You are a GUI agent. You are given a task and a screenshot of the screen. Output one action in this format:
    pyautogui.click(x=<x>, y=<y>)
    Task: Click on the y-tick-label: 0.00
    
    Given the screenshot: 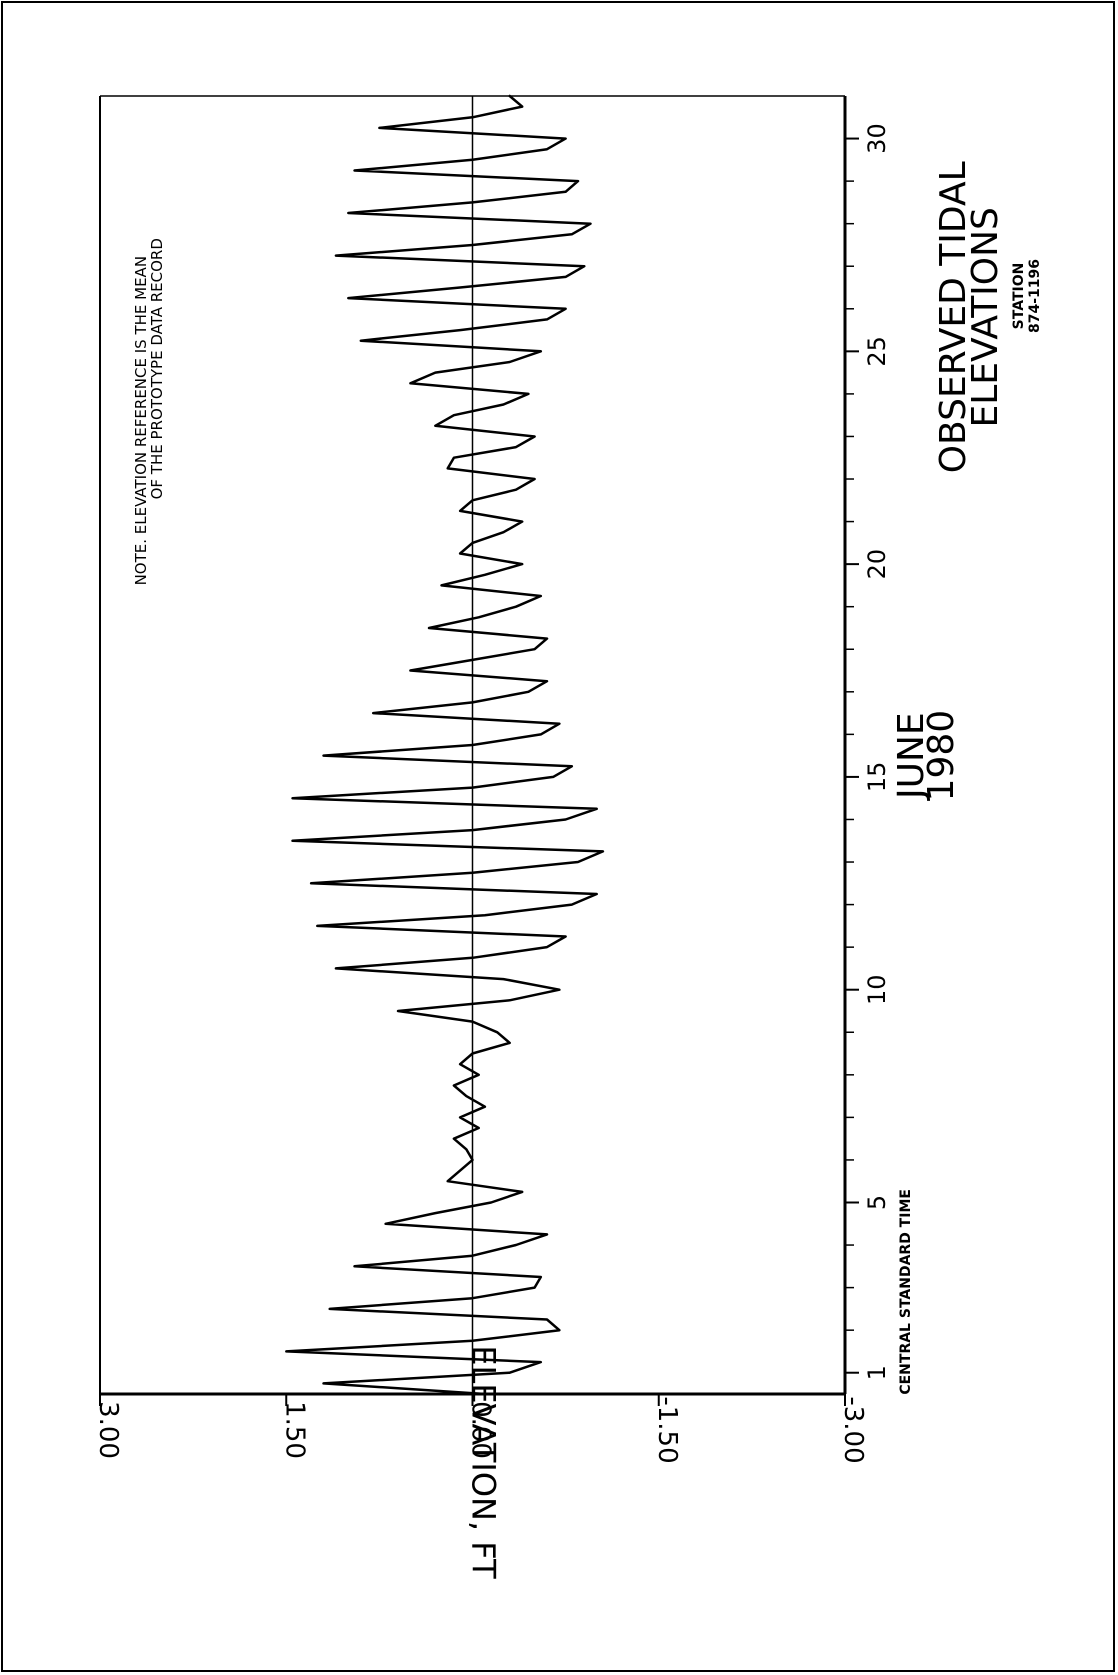 What is the action you would take?
    pyautogui.click(x=481, y=1430)
    